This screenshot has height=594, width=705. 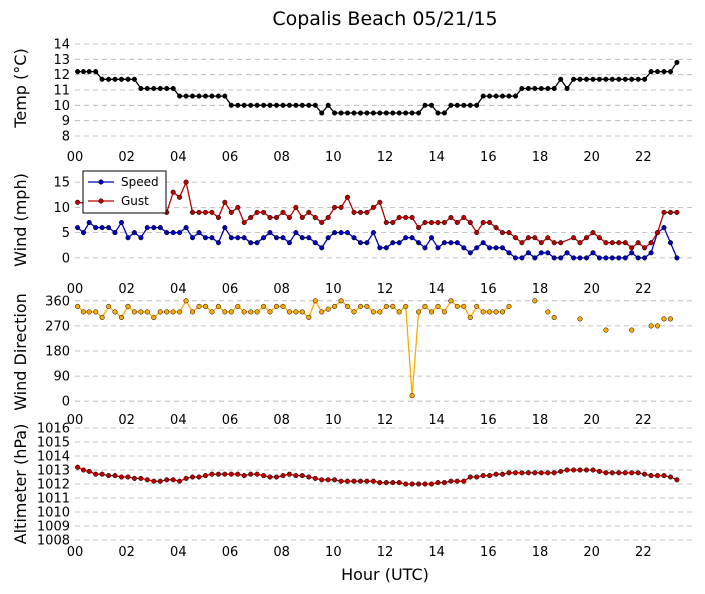 What do you see at coordinates (53, 485) in the screenshot?
I see `y-tick-label: 1012` at bounding box center [53, 485].